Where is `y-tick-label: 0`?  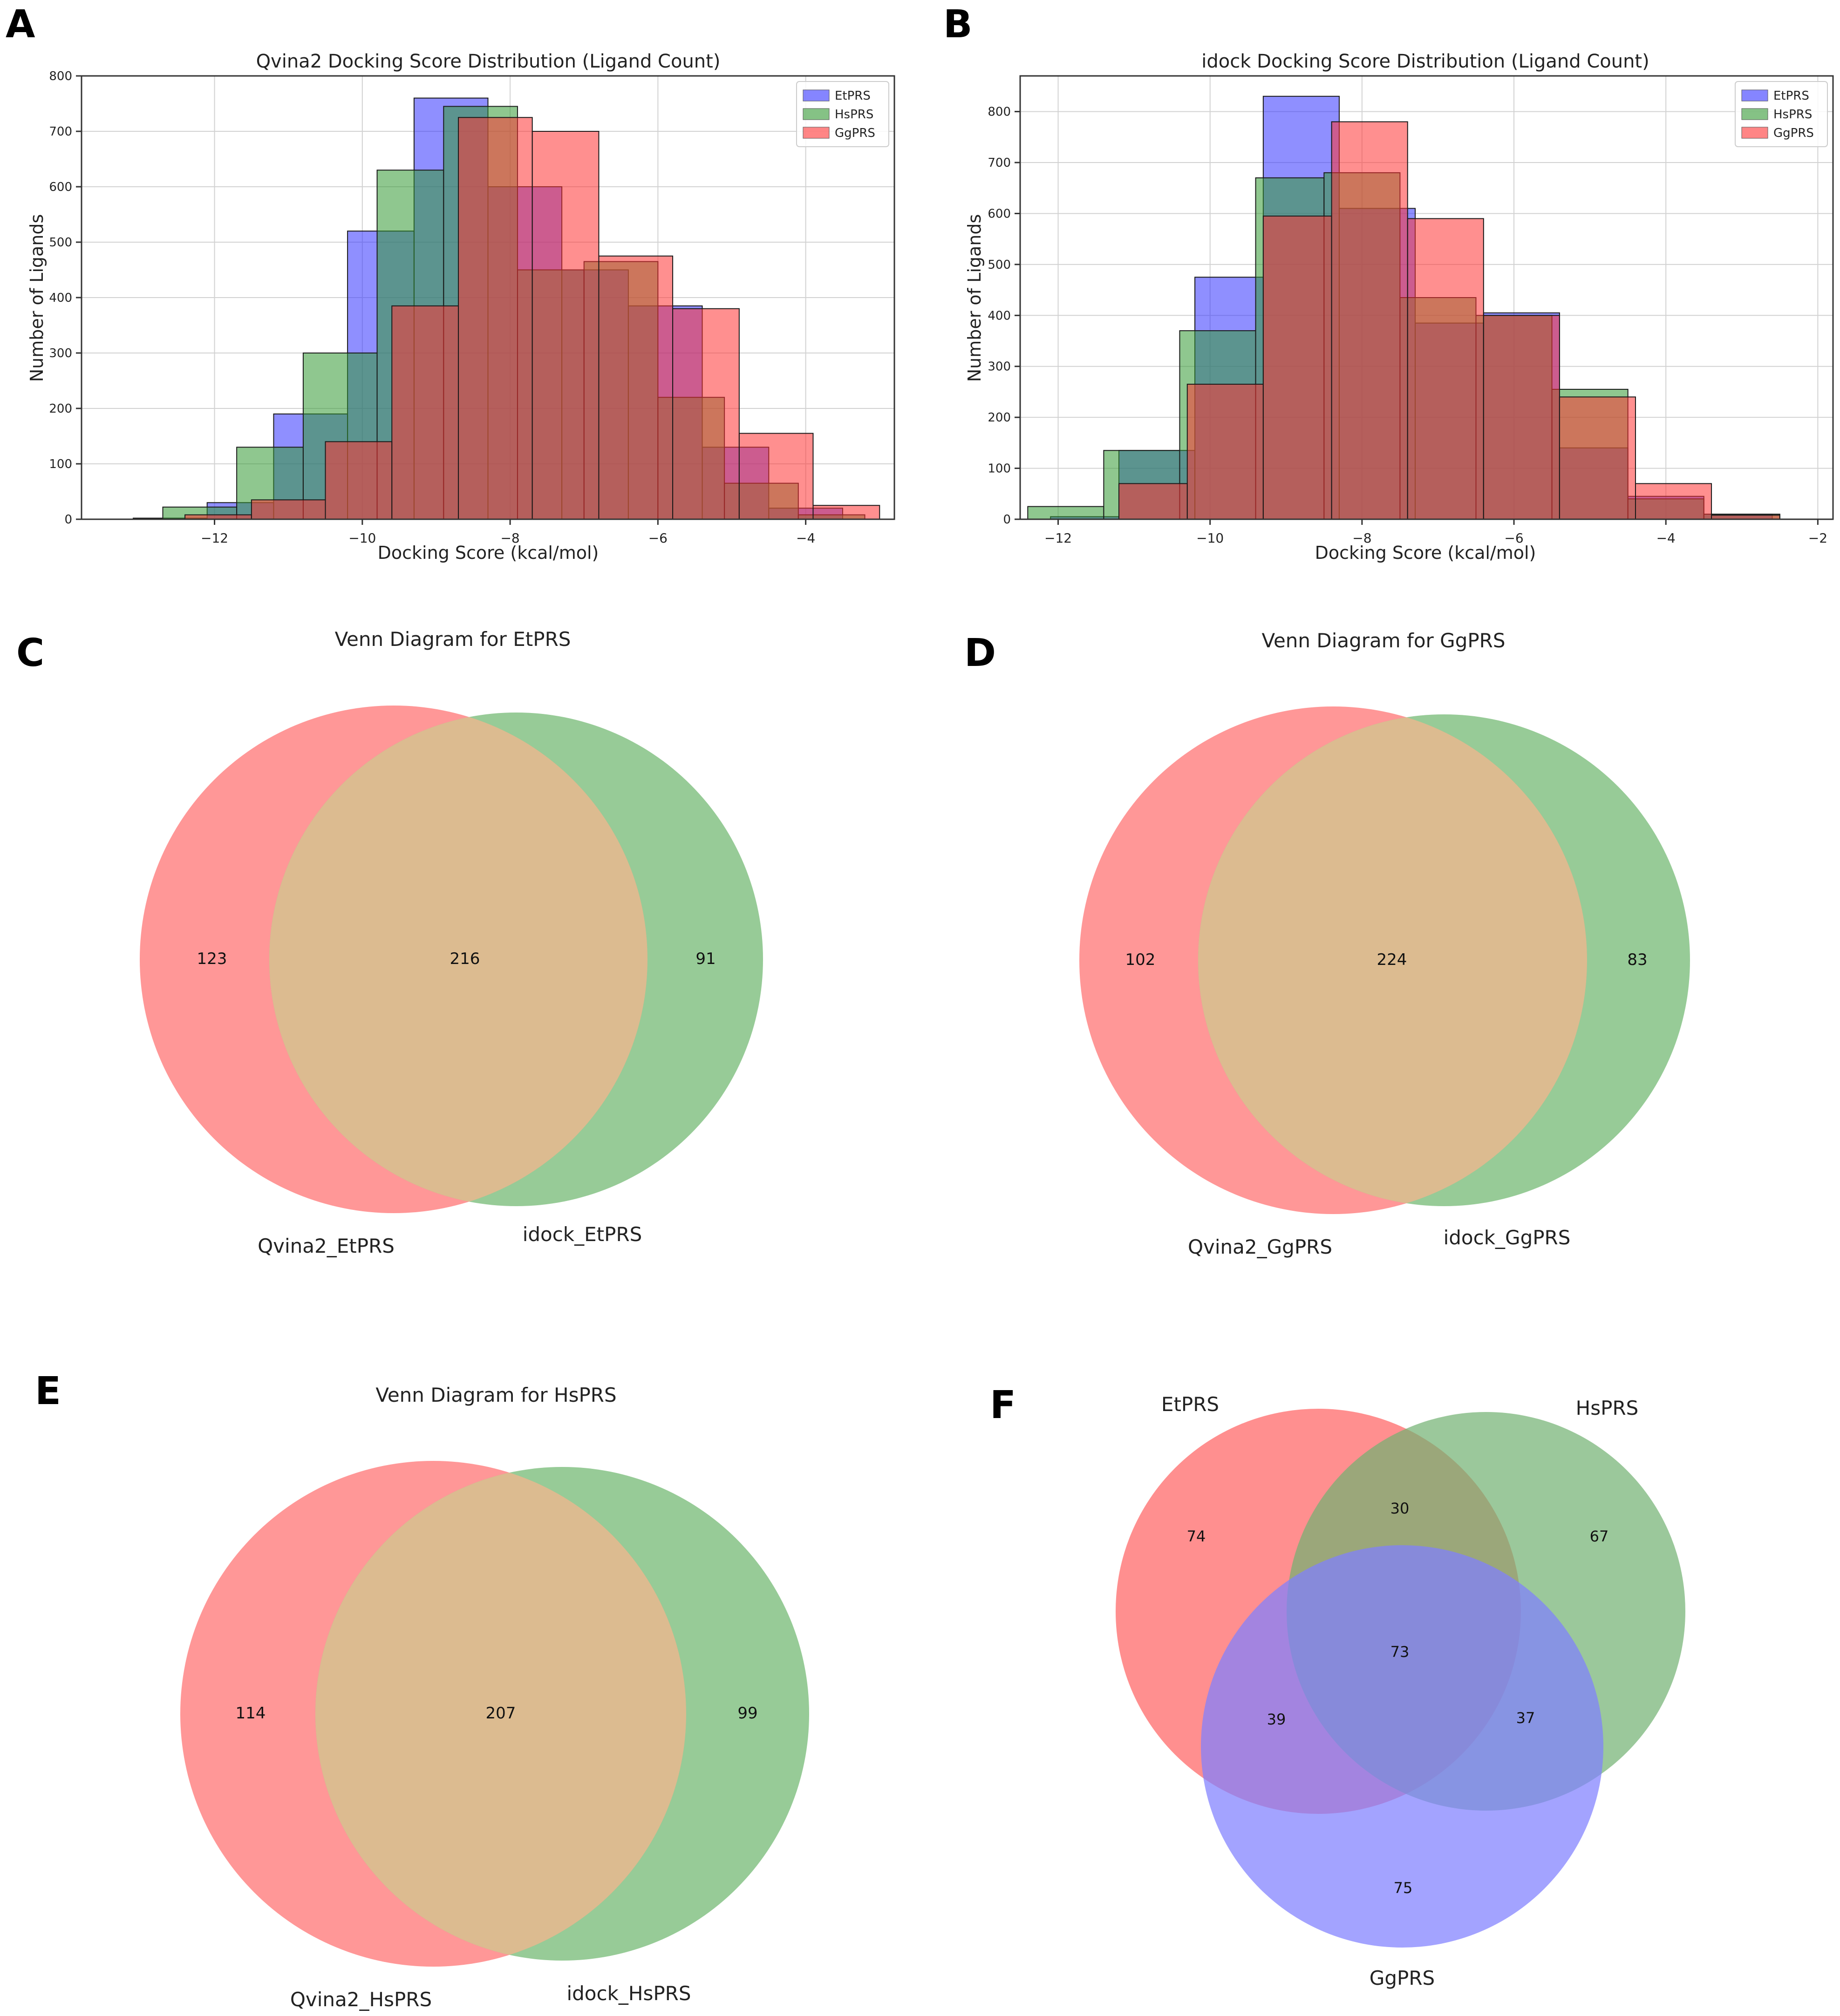
y-tick-label: 0 is located at coordinates (1007, 520).